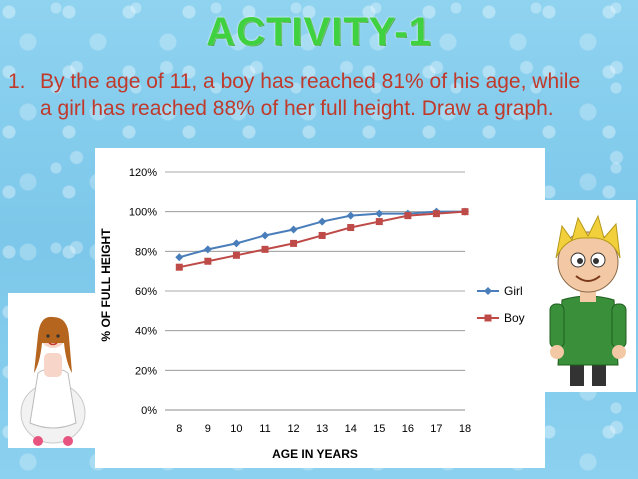 This screenshot has height=479, width=638. I want to click on x-tick-label: 12, so click(293, 429).